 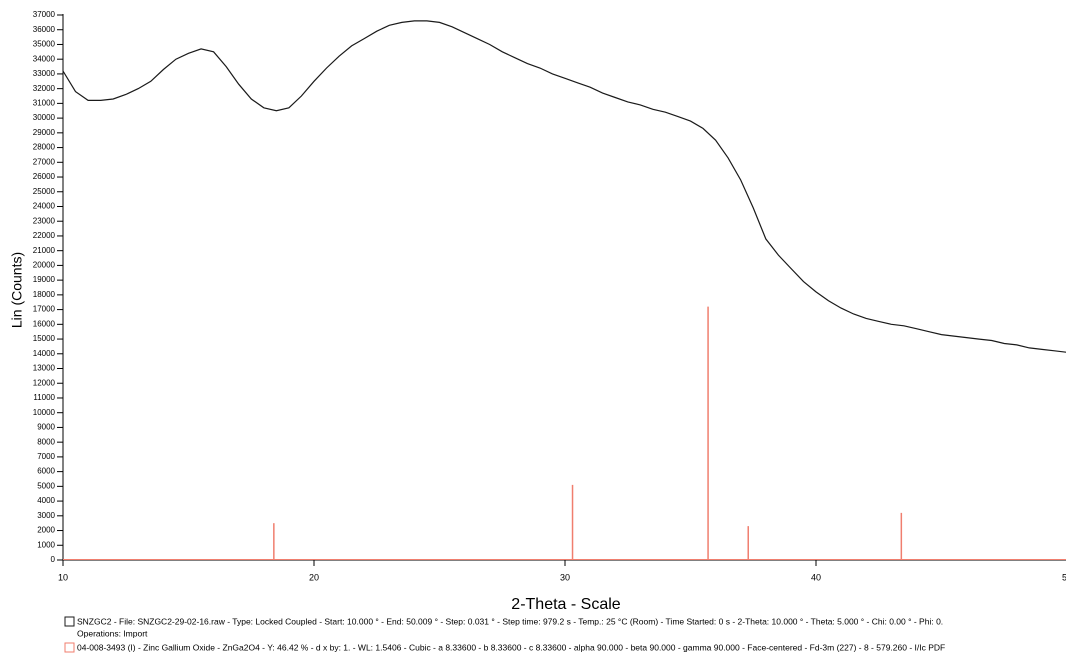 What do you see at coordinates (44, 309) in the screenshot?
I see `y-tick-label: 17000` at bounding box center [44, 309].